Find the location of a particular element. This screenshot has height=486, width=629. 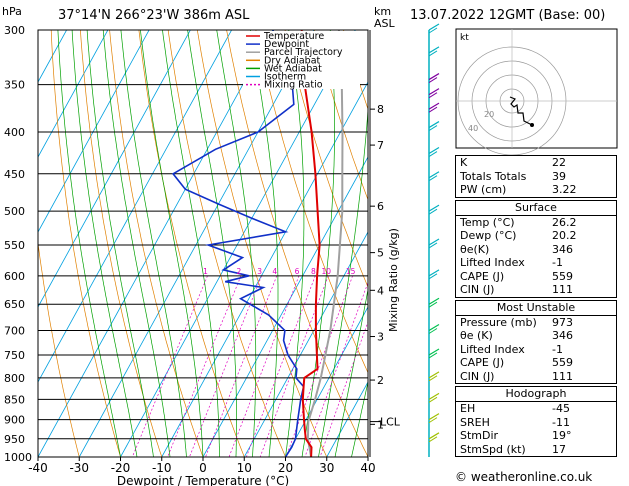

mixing-ratio-label: 15 is located at coordinates (351, 271).